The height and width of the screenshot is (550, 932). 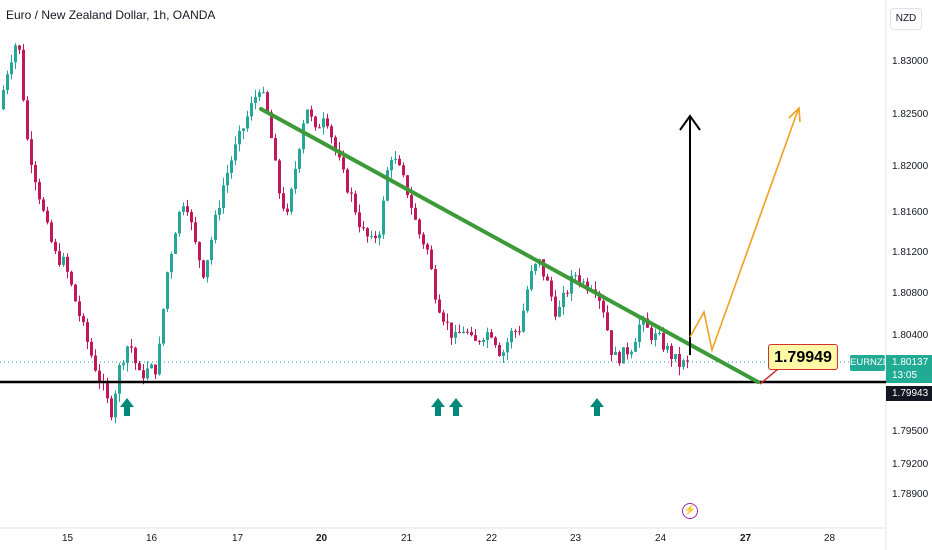 I want to click on chart-title: Euro / New Zealand Dollar, 1h, OANDA, so click(x=111, y=15).